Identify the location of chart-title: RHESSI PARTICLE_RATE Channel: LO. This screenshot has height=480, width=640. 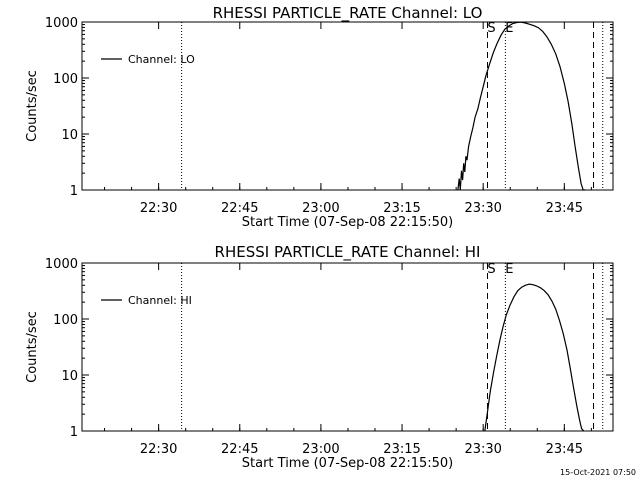
(348, 13).